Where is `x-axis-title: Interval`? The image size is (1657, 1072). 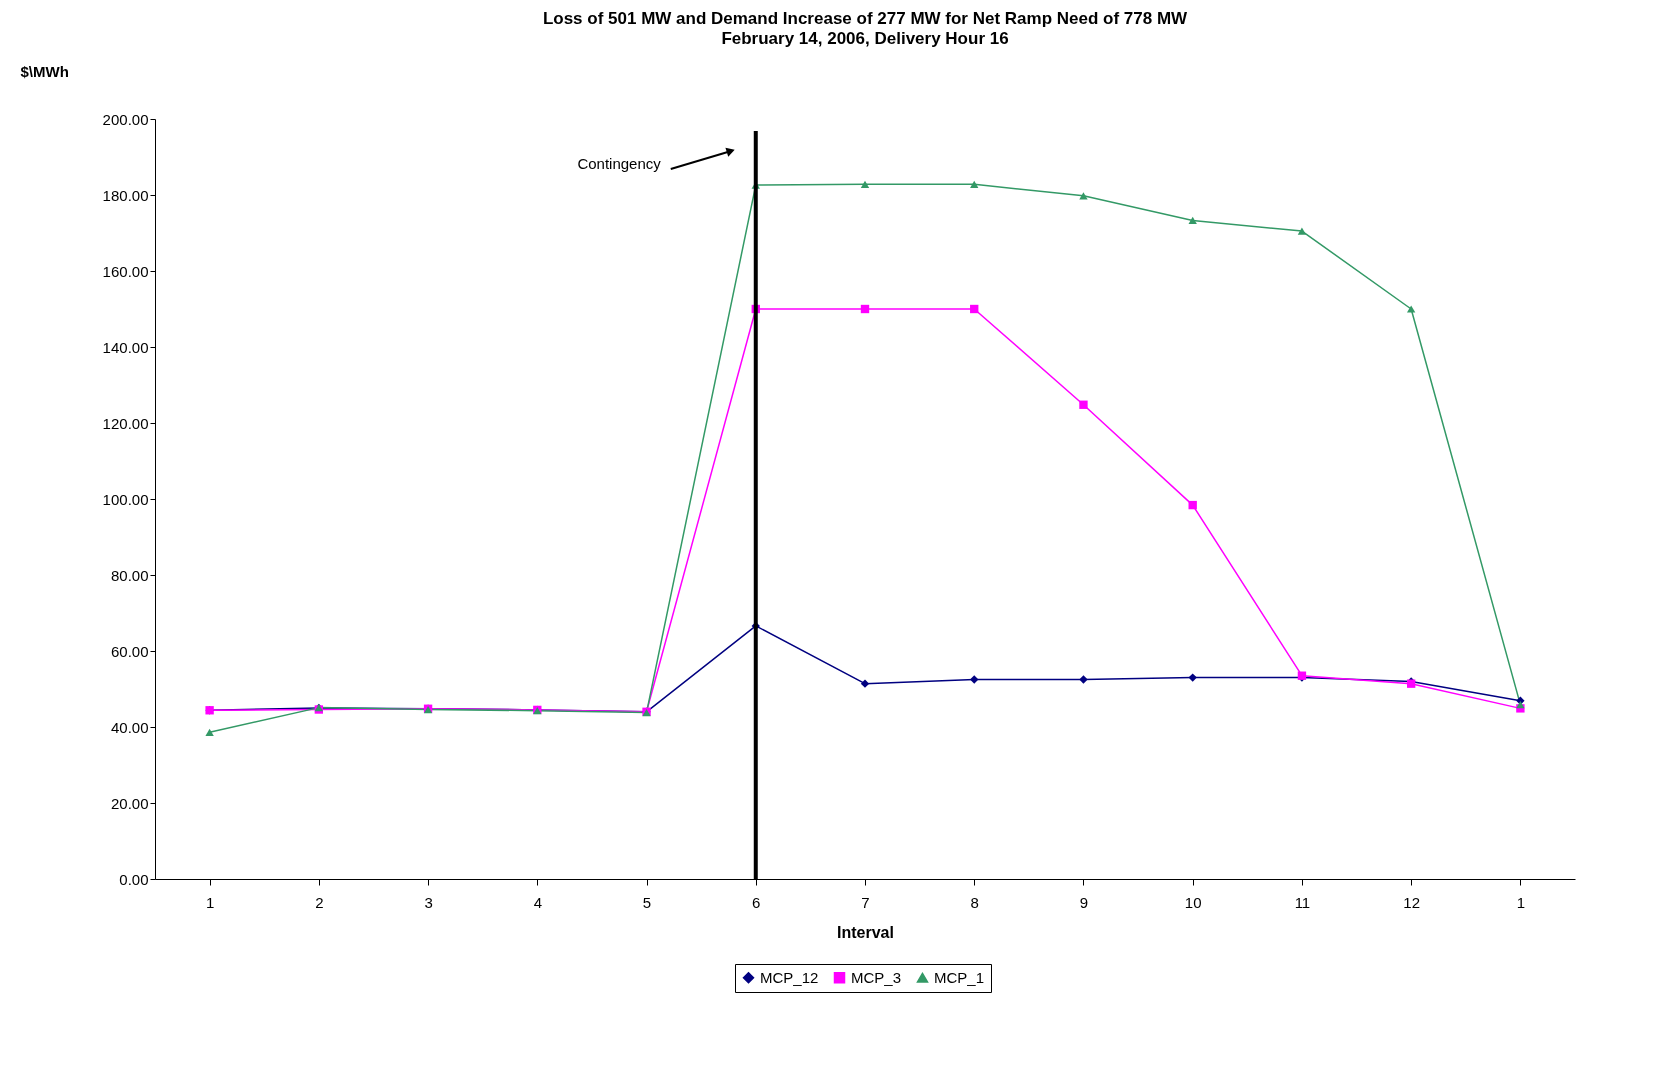
x-axis-title: Interval is located at coordinates (865, 932).